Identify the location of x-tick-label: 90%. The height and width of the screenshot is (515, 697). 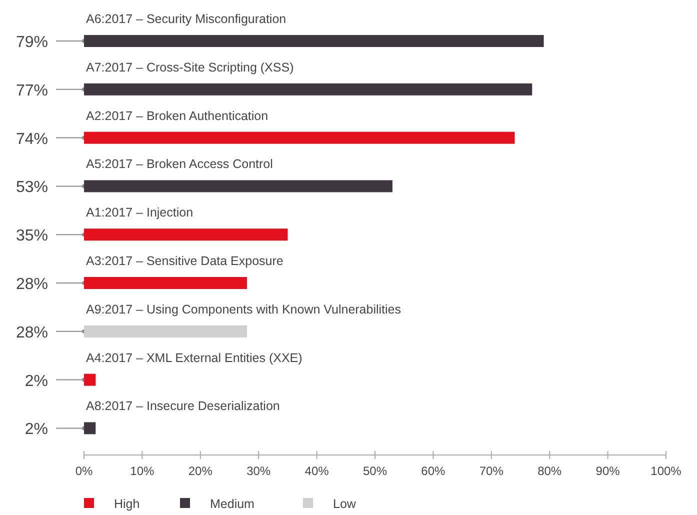
(608, 471).